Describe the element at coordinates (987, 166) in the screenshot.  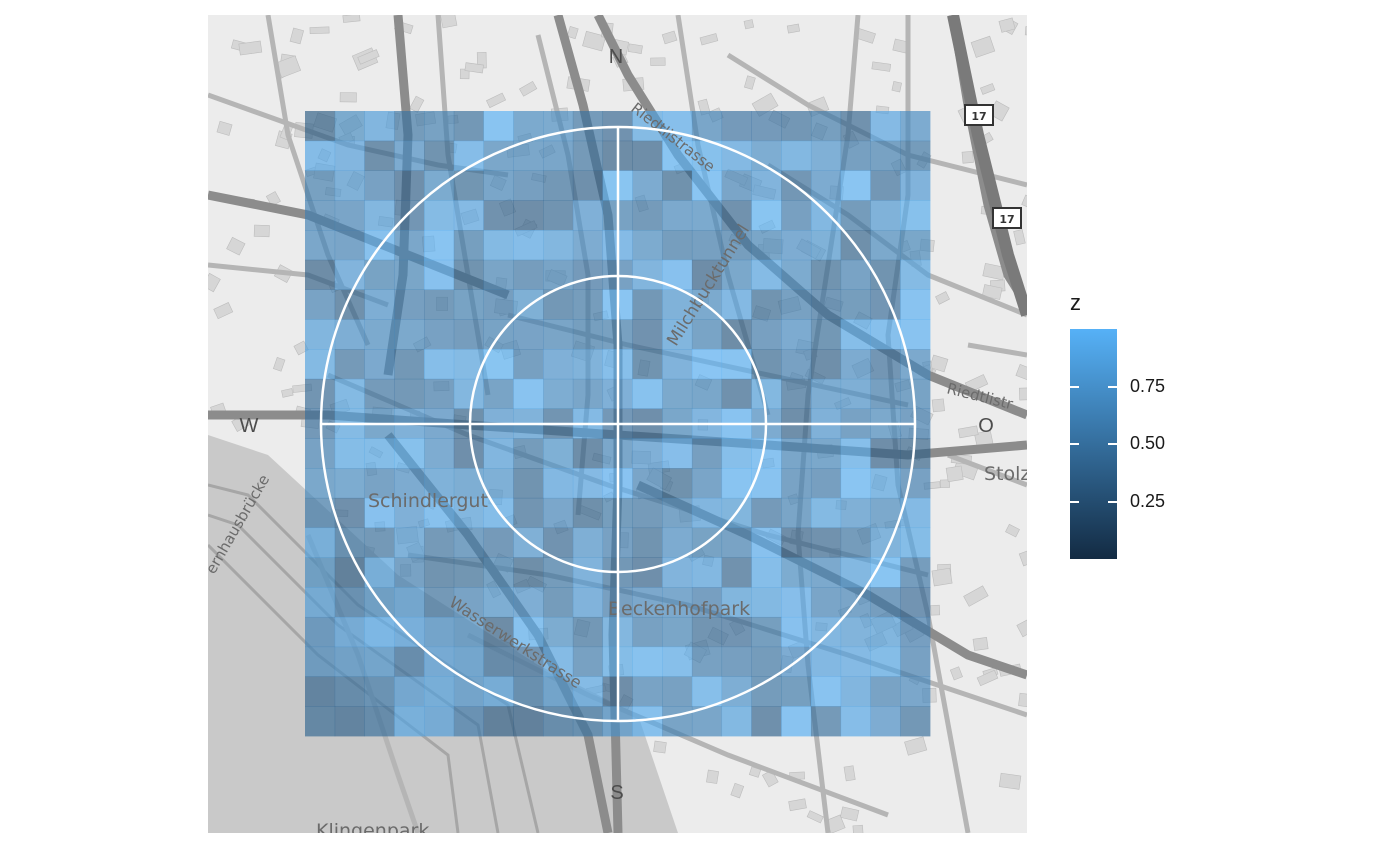
I see `basemap-motorway` at that location.